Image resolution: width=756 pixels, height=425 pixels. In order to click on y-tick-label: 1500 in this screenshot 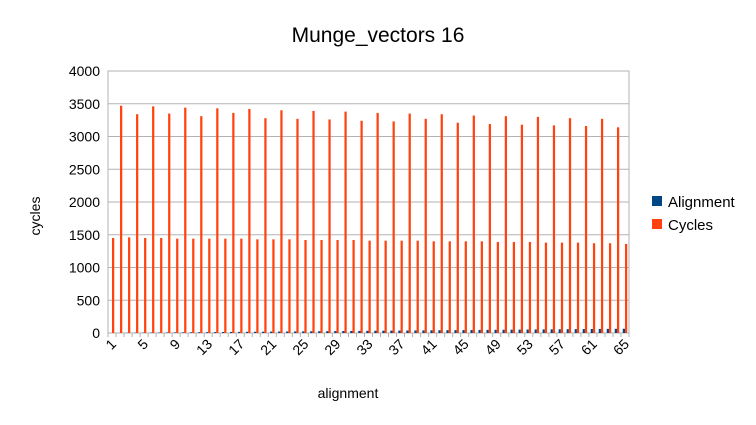, I will do `click(84, 235)`.